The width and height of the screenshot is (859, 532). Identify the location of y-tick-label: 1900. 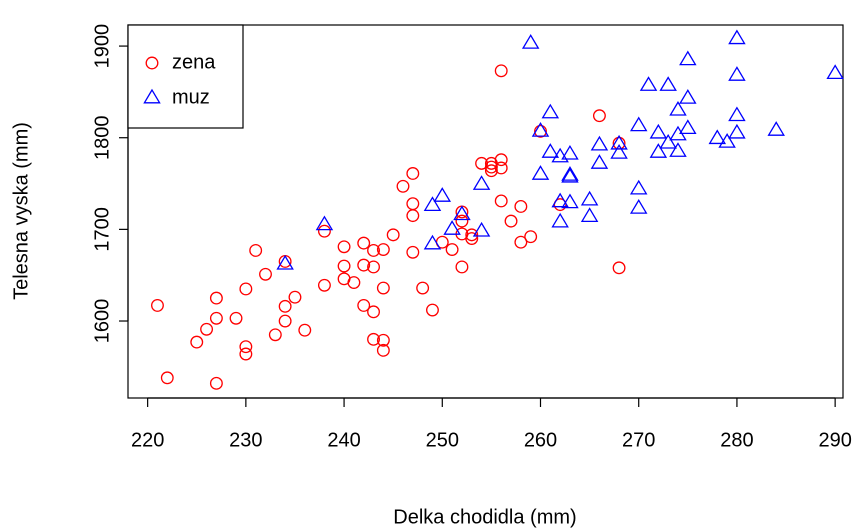
(102, 46).